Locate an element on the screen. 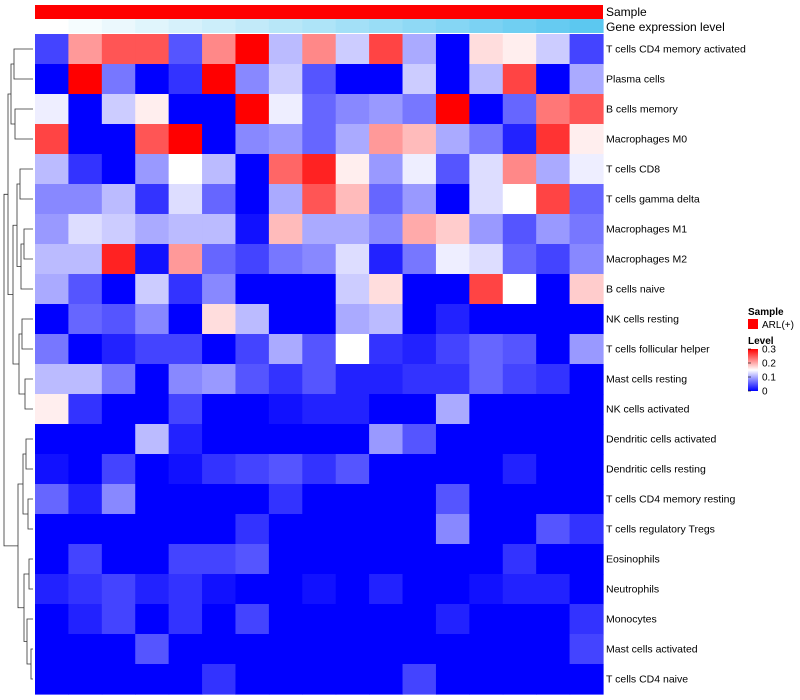 The width and height of the screenshot is (800, 700). annotation-bars is located at coordinates (319, 19).